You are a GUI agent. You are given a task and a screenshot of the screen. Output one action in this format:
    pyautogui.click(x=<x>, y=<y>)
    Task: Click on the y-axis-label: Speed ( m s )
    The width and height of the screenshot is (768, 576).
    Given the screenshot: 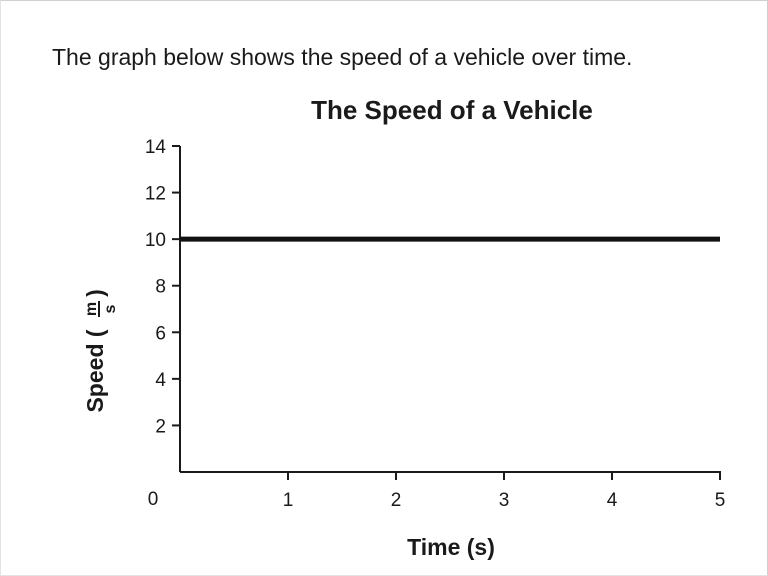 What is the action you would take?
    pyautogui.click(x=100, y=350)
    